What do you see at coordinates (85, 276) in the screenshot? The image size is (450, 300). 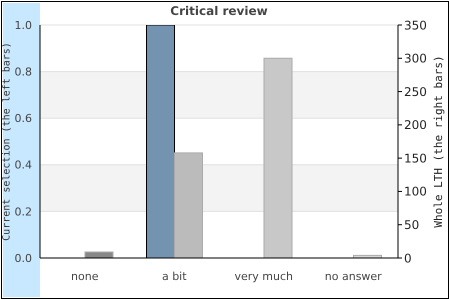 I see `x-tick-label: none` at bounding box center [85, 276].